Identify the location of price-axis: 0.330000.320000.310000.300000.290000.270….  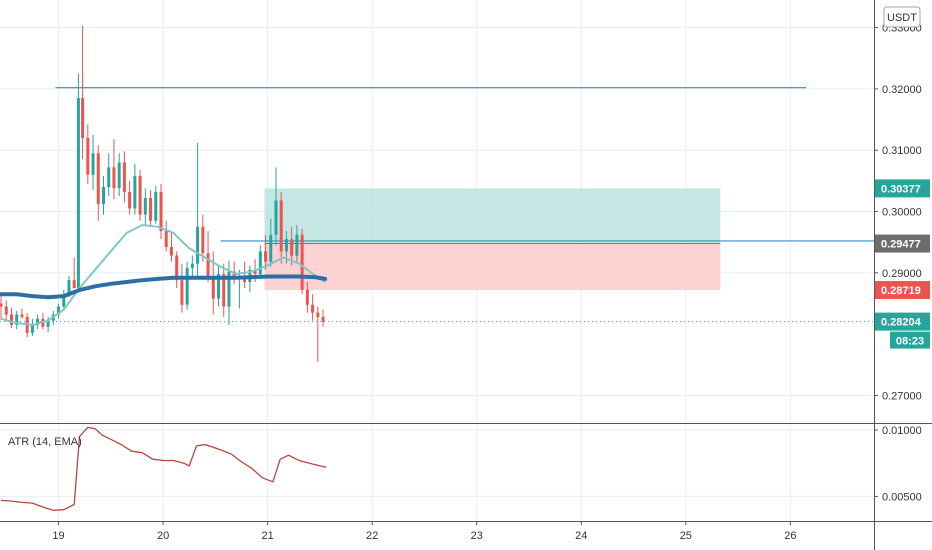
(898, 263).